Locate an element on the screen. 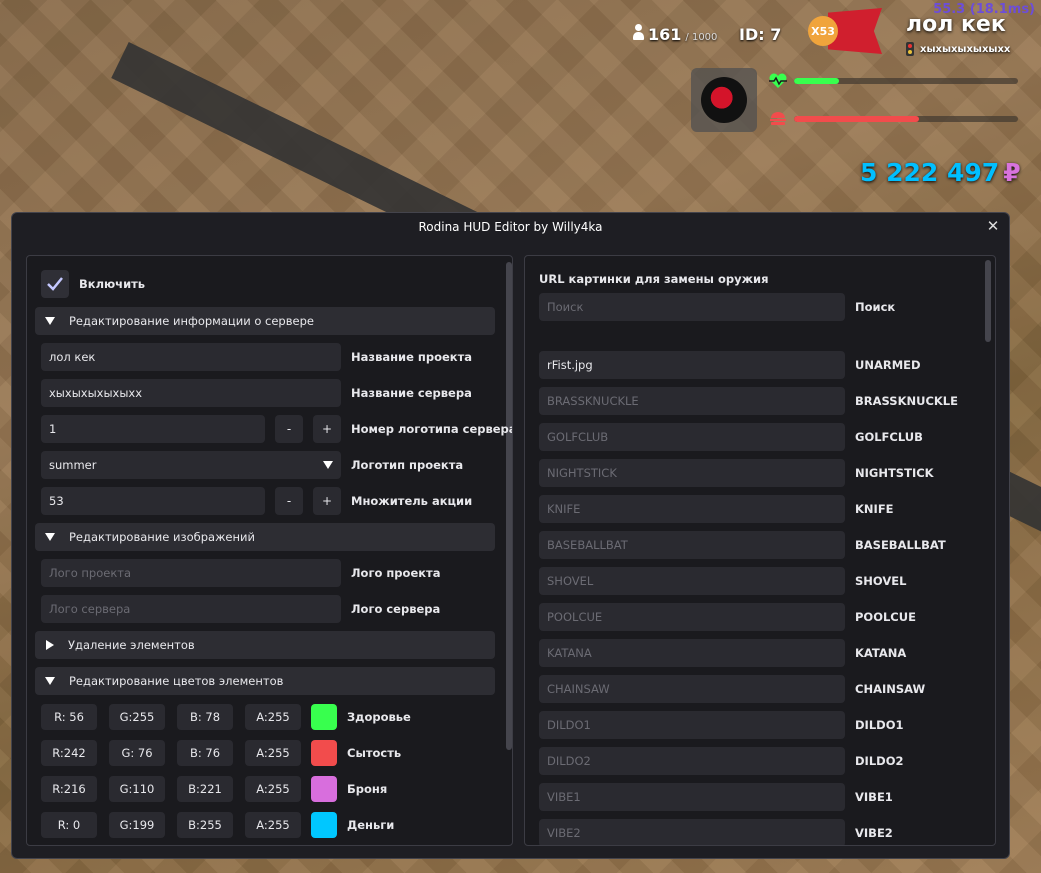 This screenshot has width=1041, height=873. color-b-input: B:221 is located at coordinates (205, 789).